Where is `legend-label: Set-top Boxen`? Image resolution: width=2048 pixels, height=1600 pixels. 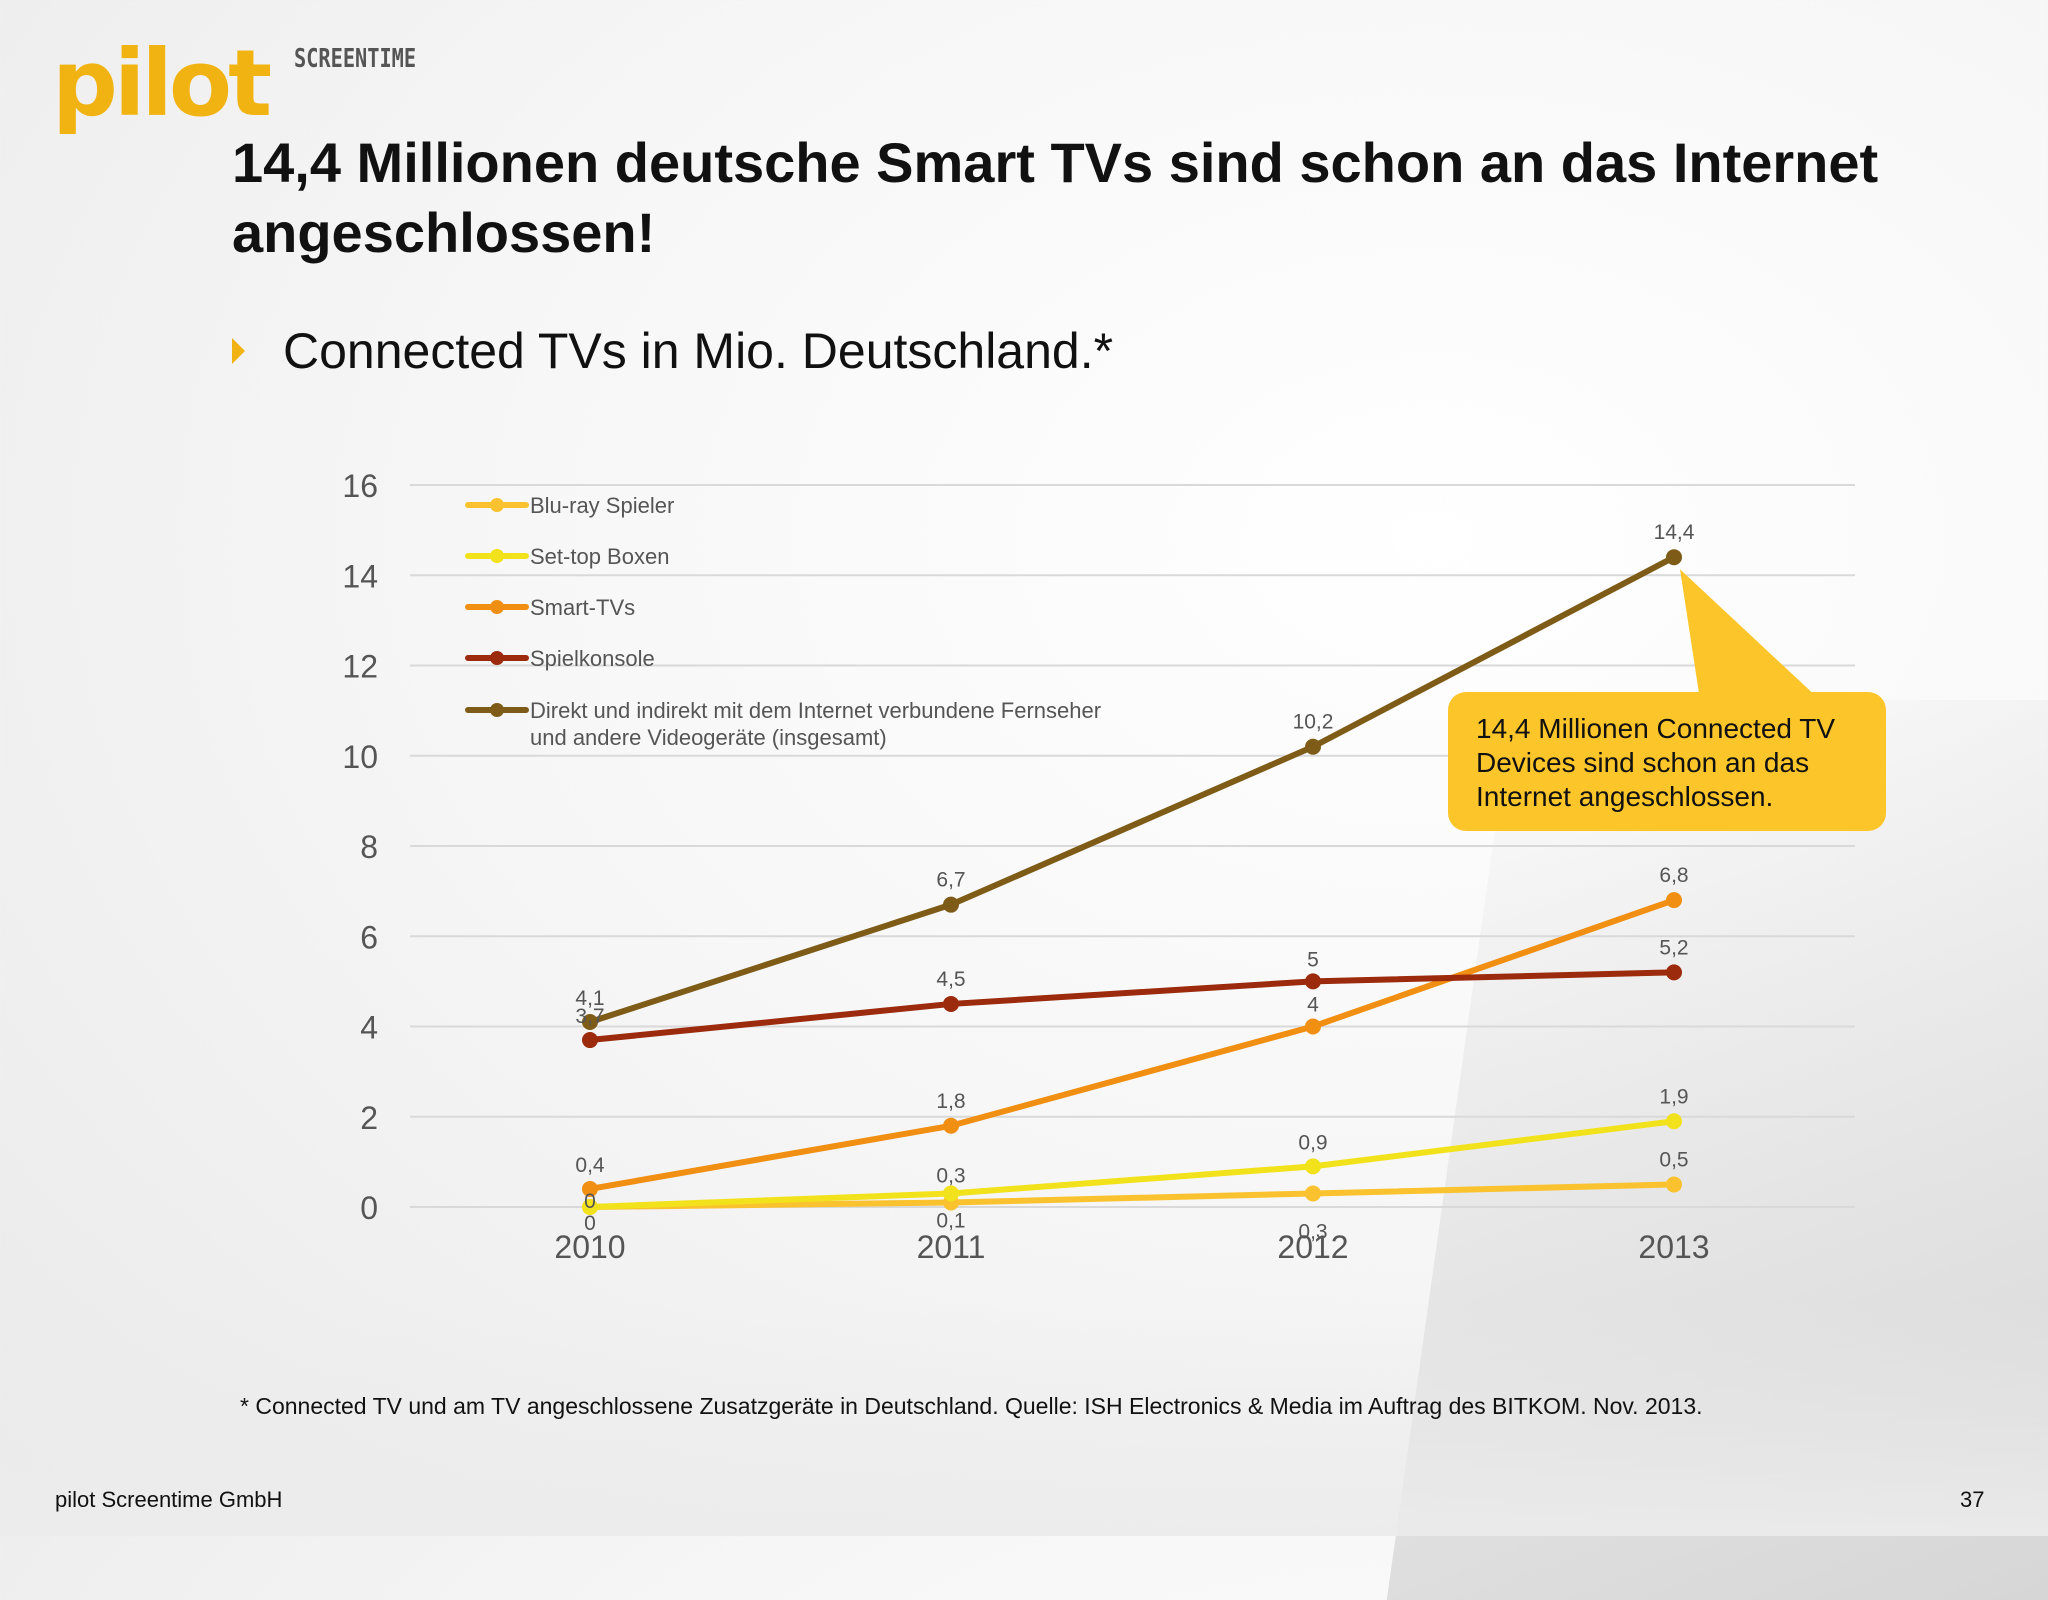 legend-label: Set-top Boxen is located at coordinates (599, 556).